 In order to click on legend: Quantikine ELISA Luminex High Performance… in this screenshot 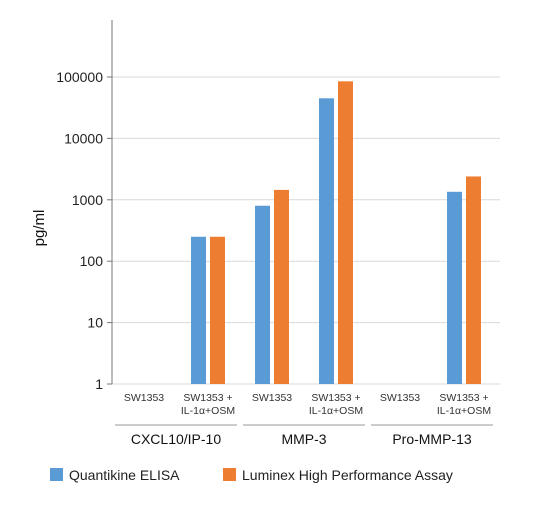, I will do `click(251, 475)`.